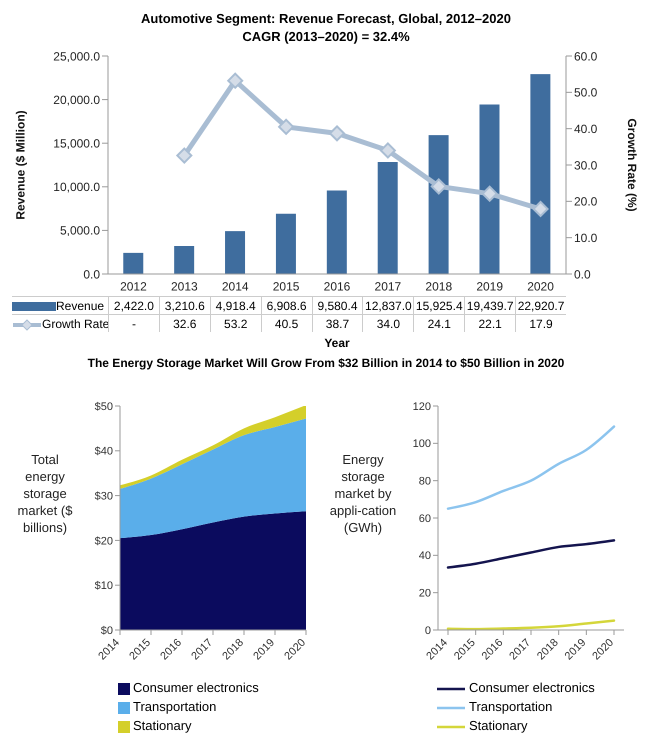  What do you see at coordinates (235, 323) in the screenshot?
I see `data-label: 53.2` at bounding box center [235, 323].